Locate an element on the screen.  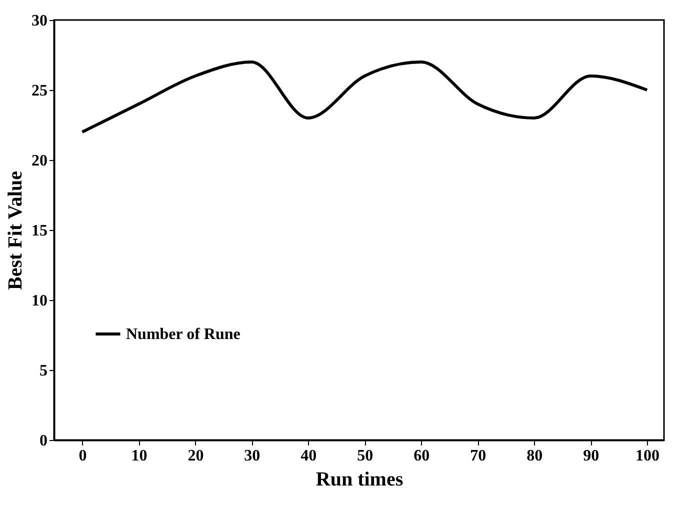
legend-label: Number of Rune is located at coordinates (183, 334).